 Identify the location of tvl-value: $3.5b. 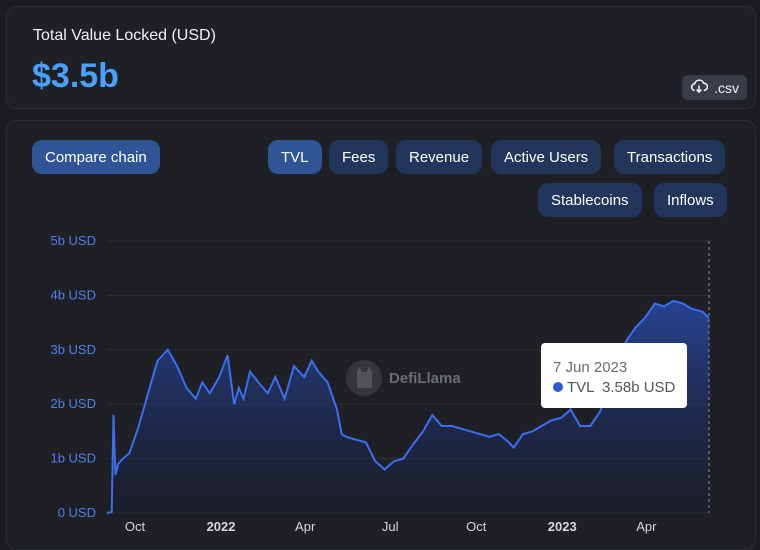
(75, 76).